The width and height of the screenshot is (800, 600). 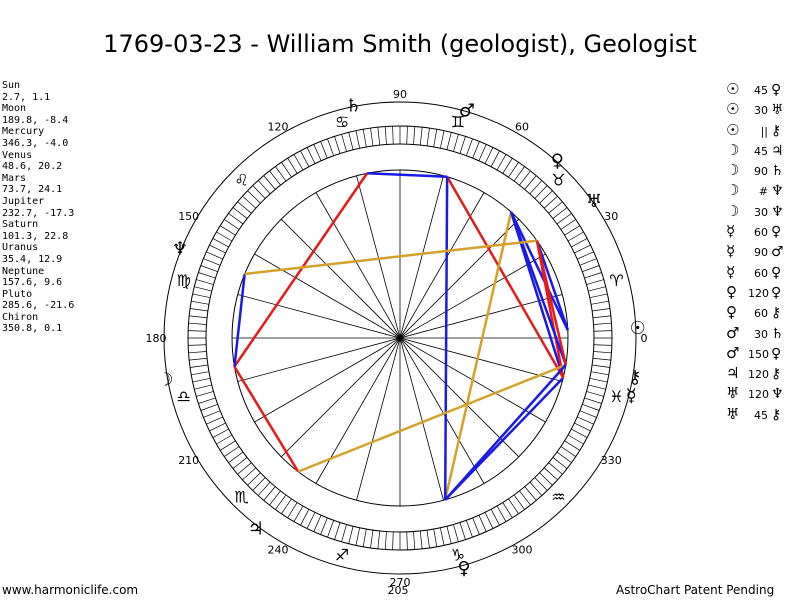 I want to click on planet-pluto-name: Pluto, so click(x=17, y=294).